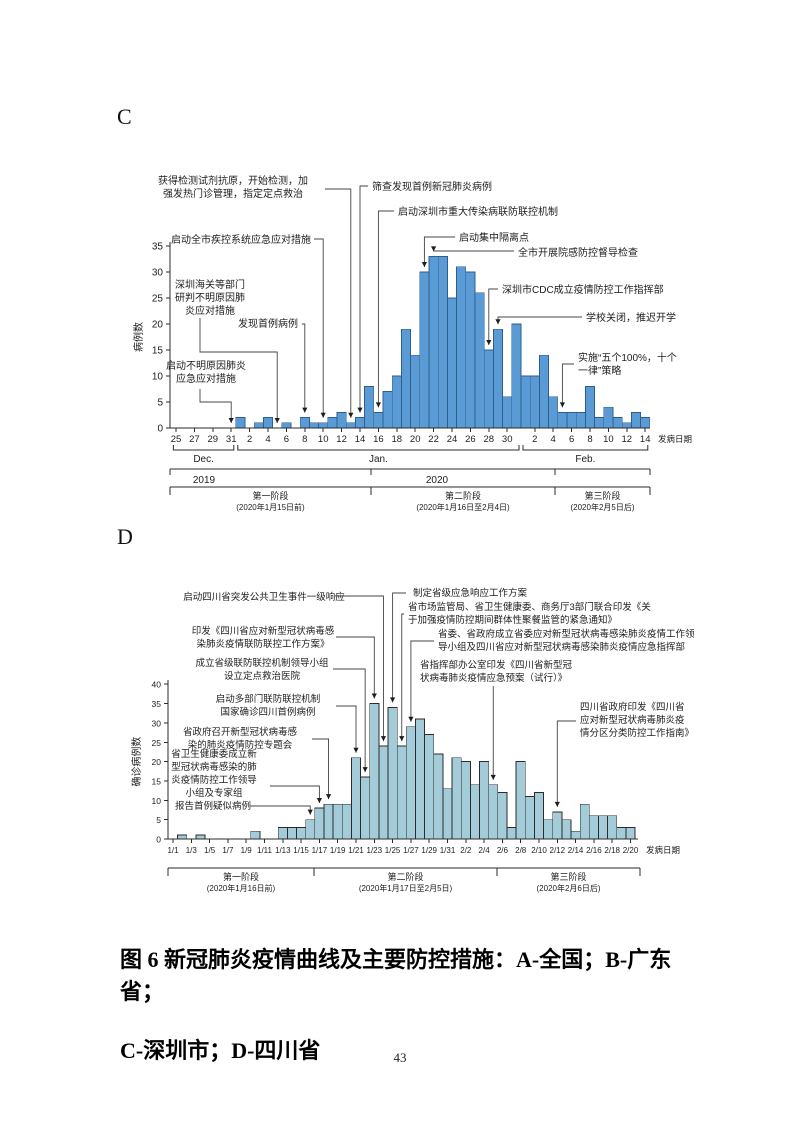 The width and height of the screenshot is (800, 1131). I want to click on annotation-label: 一律”策略, so click(599, 370).